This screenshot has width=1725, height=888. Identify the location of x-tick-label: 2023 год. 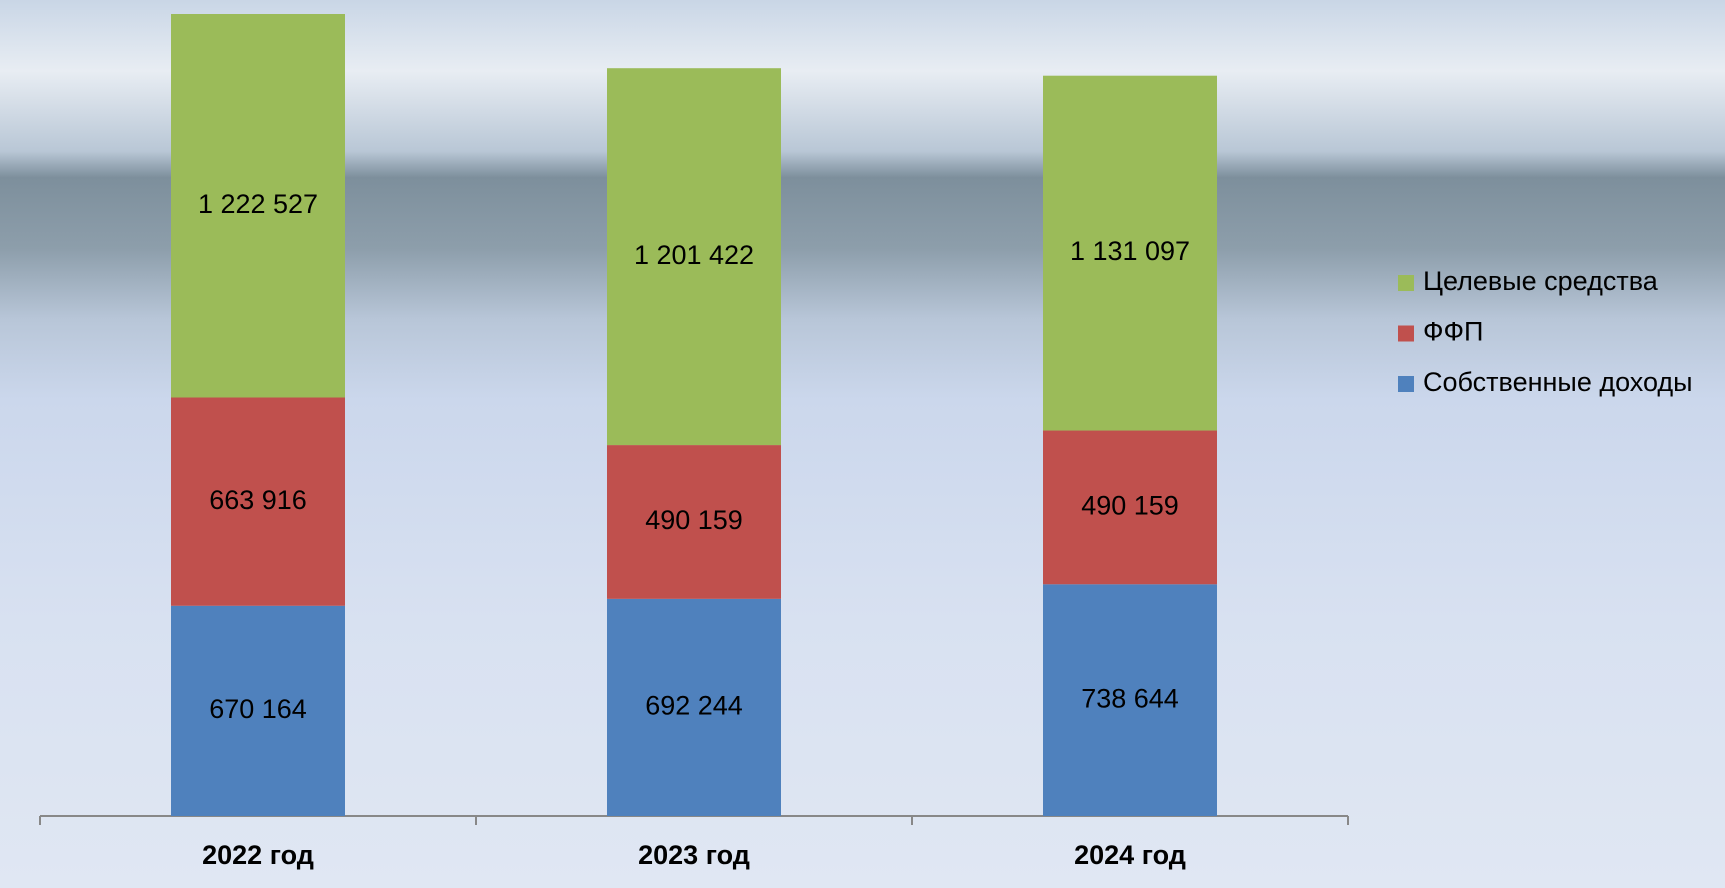
(694, 855).